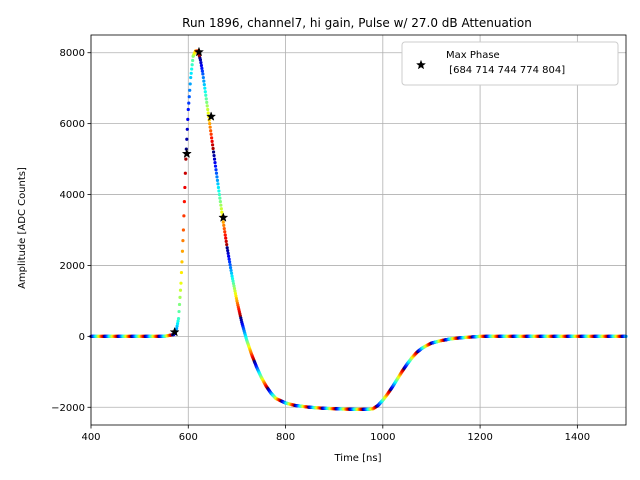 This screenshot has width=640, height=480. I want to click on y-tick-label: 6000, so click(72, 124).